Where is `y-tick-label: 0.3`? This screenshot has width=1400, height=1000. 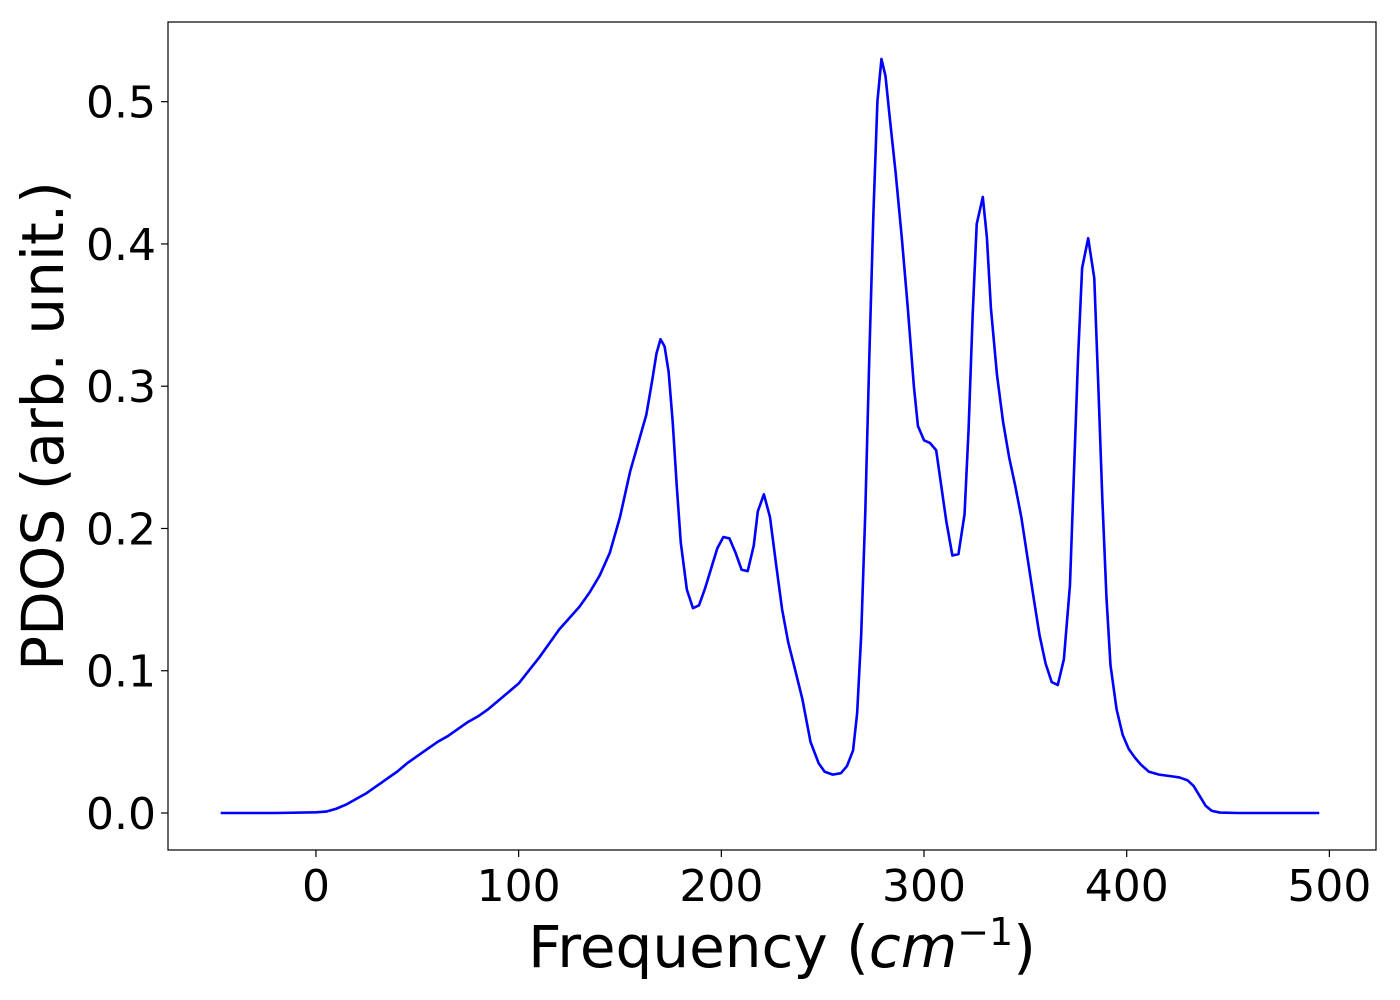
y-tick-label: 0.3 is located at coordinates (121, 387).